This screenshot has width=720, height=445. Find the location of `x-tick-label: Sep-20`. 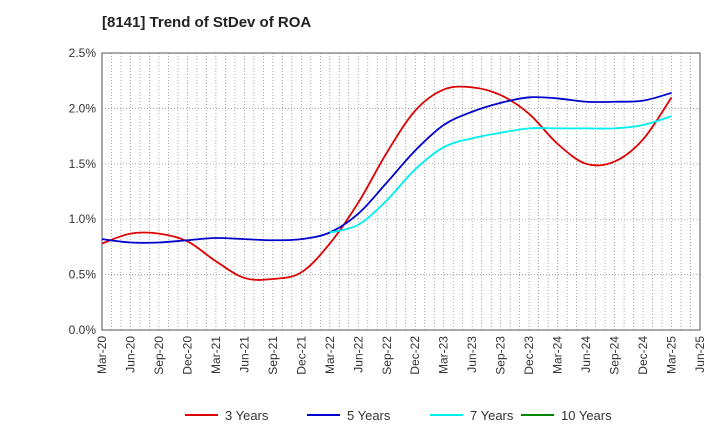

x-tick-label: Sep-20 is located at coordinates (159, 355).